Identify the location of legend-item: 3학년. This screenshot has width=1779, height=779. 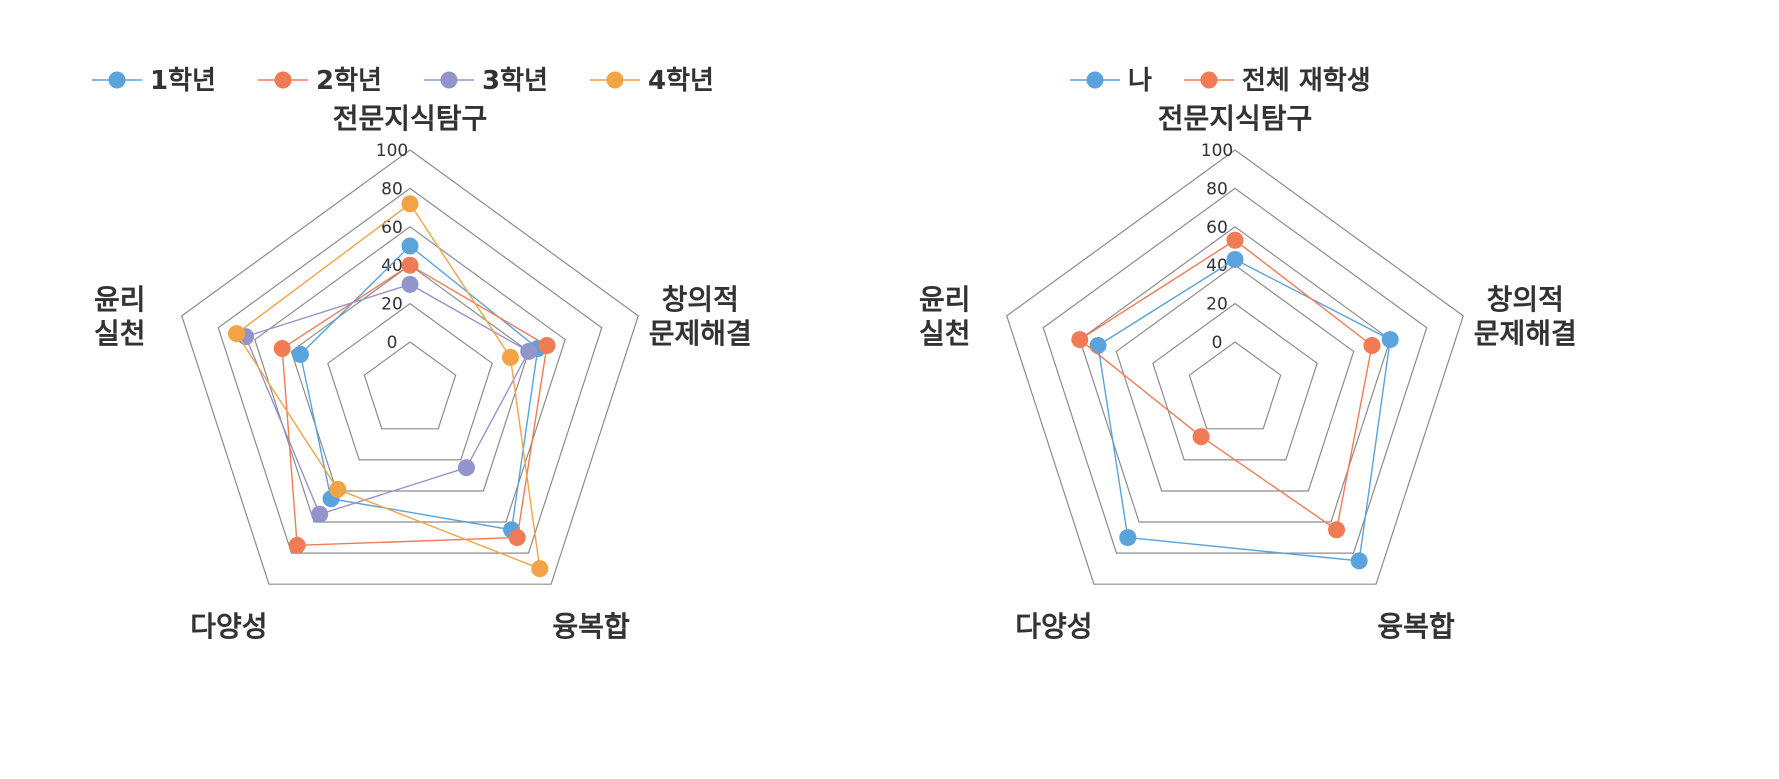
(486, 81).